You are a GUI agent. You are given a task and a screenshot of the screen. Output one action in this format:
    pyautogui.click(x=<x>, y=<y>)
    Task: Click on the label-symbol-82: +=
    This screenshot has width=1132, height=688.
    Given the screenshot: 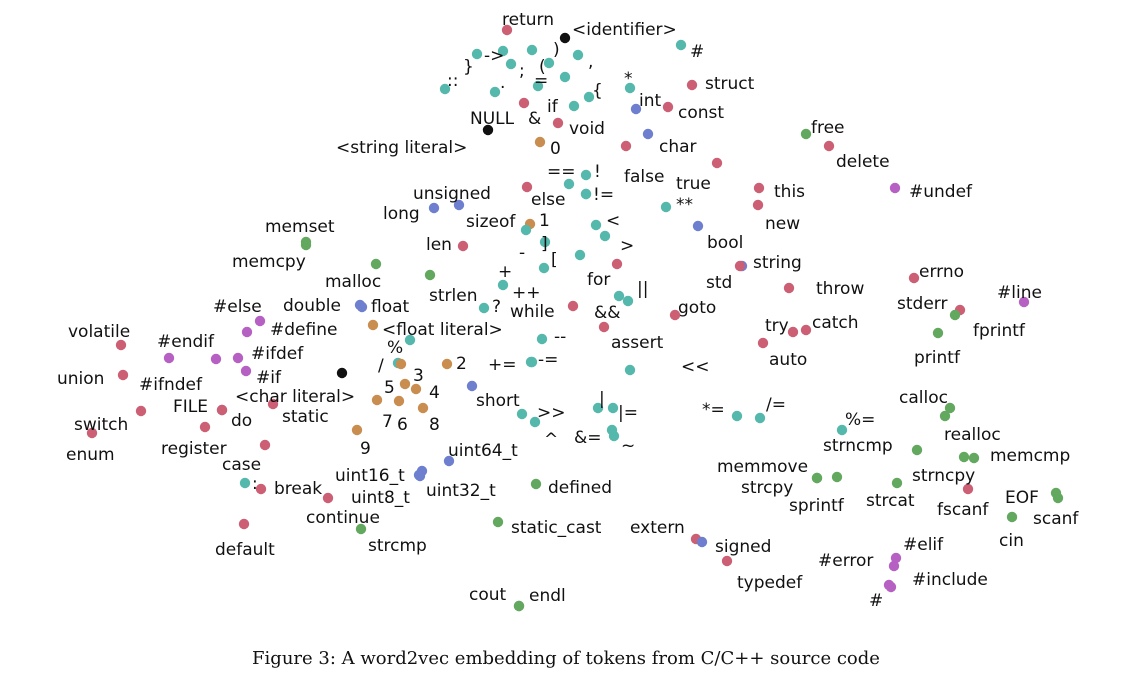 What is the action you would take?
    pyautogui.click(x=502, y=365)
    